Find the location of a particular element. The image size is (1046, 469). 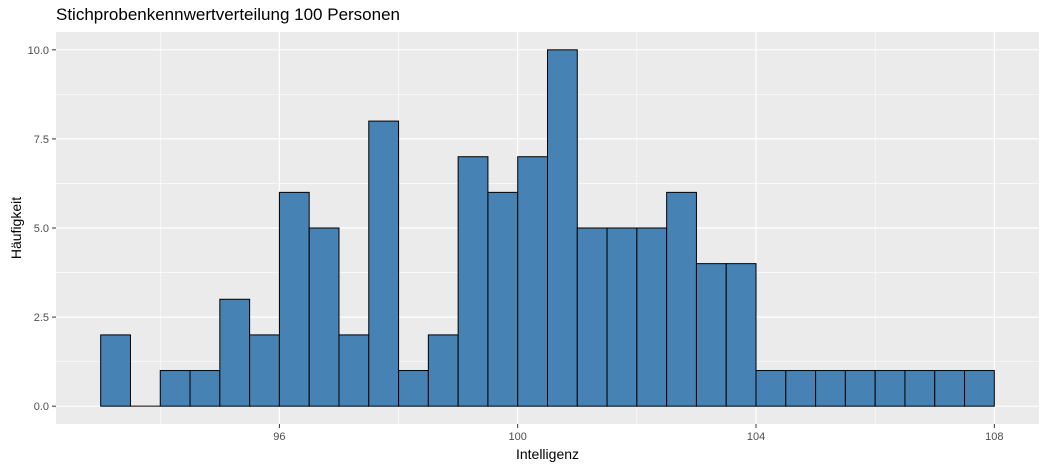

y-axis-title: Häufigkeit is located at coordinates (16, 228).